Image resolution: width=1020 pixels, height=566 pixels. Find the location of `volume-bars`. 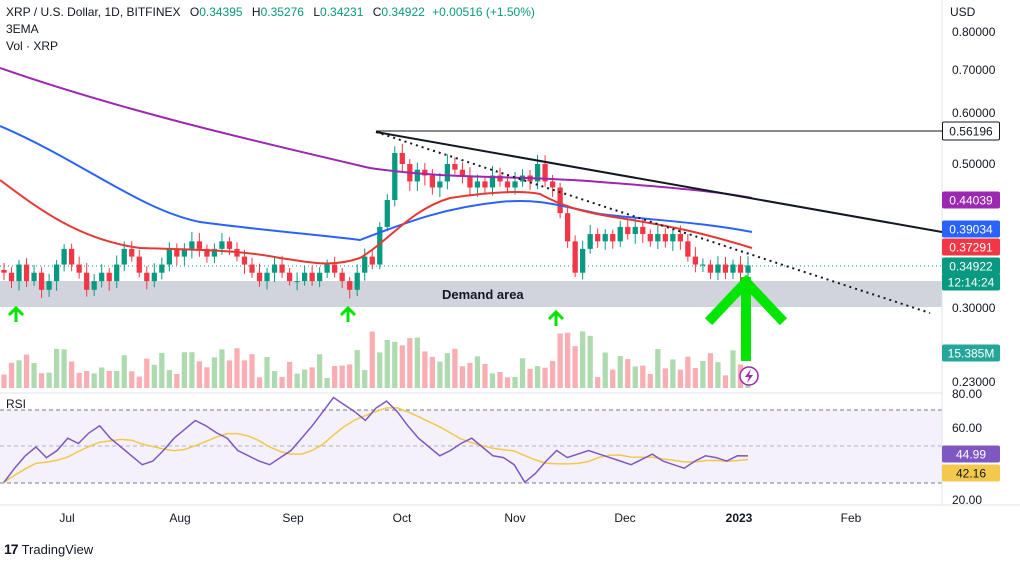

volume-bars is located at coordinates (376, 359).